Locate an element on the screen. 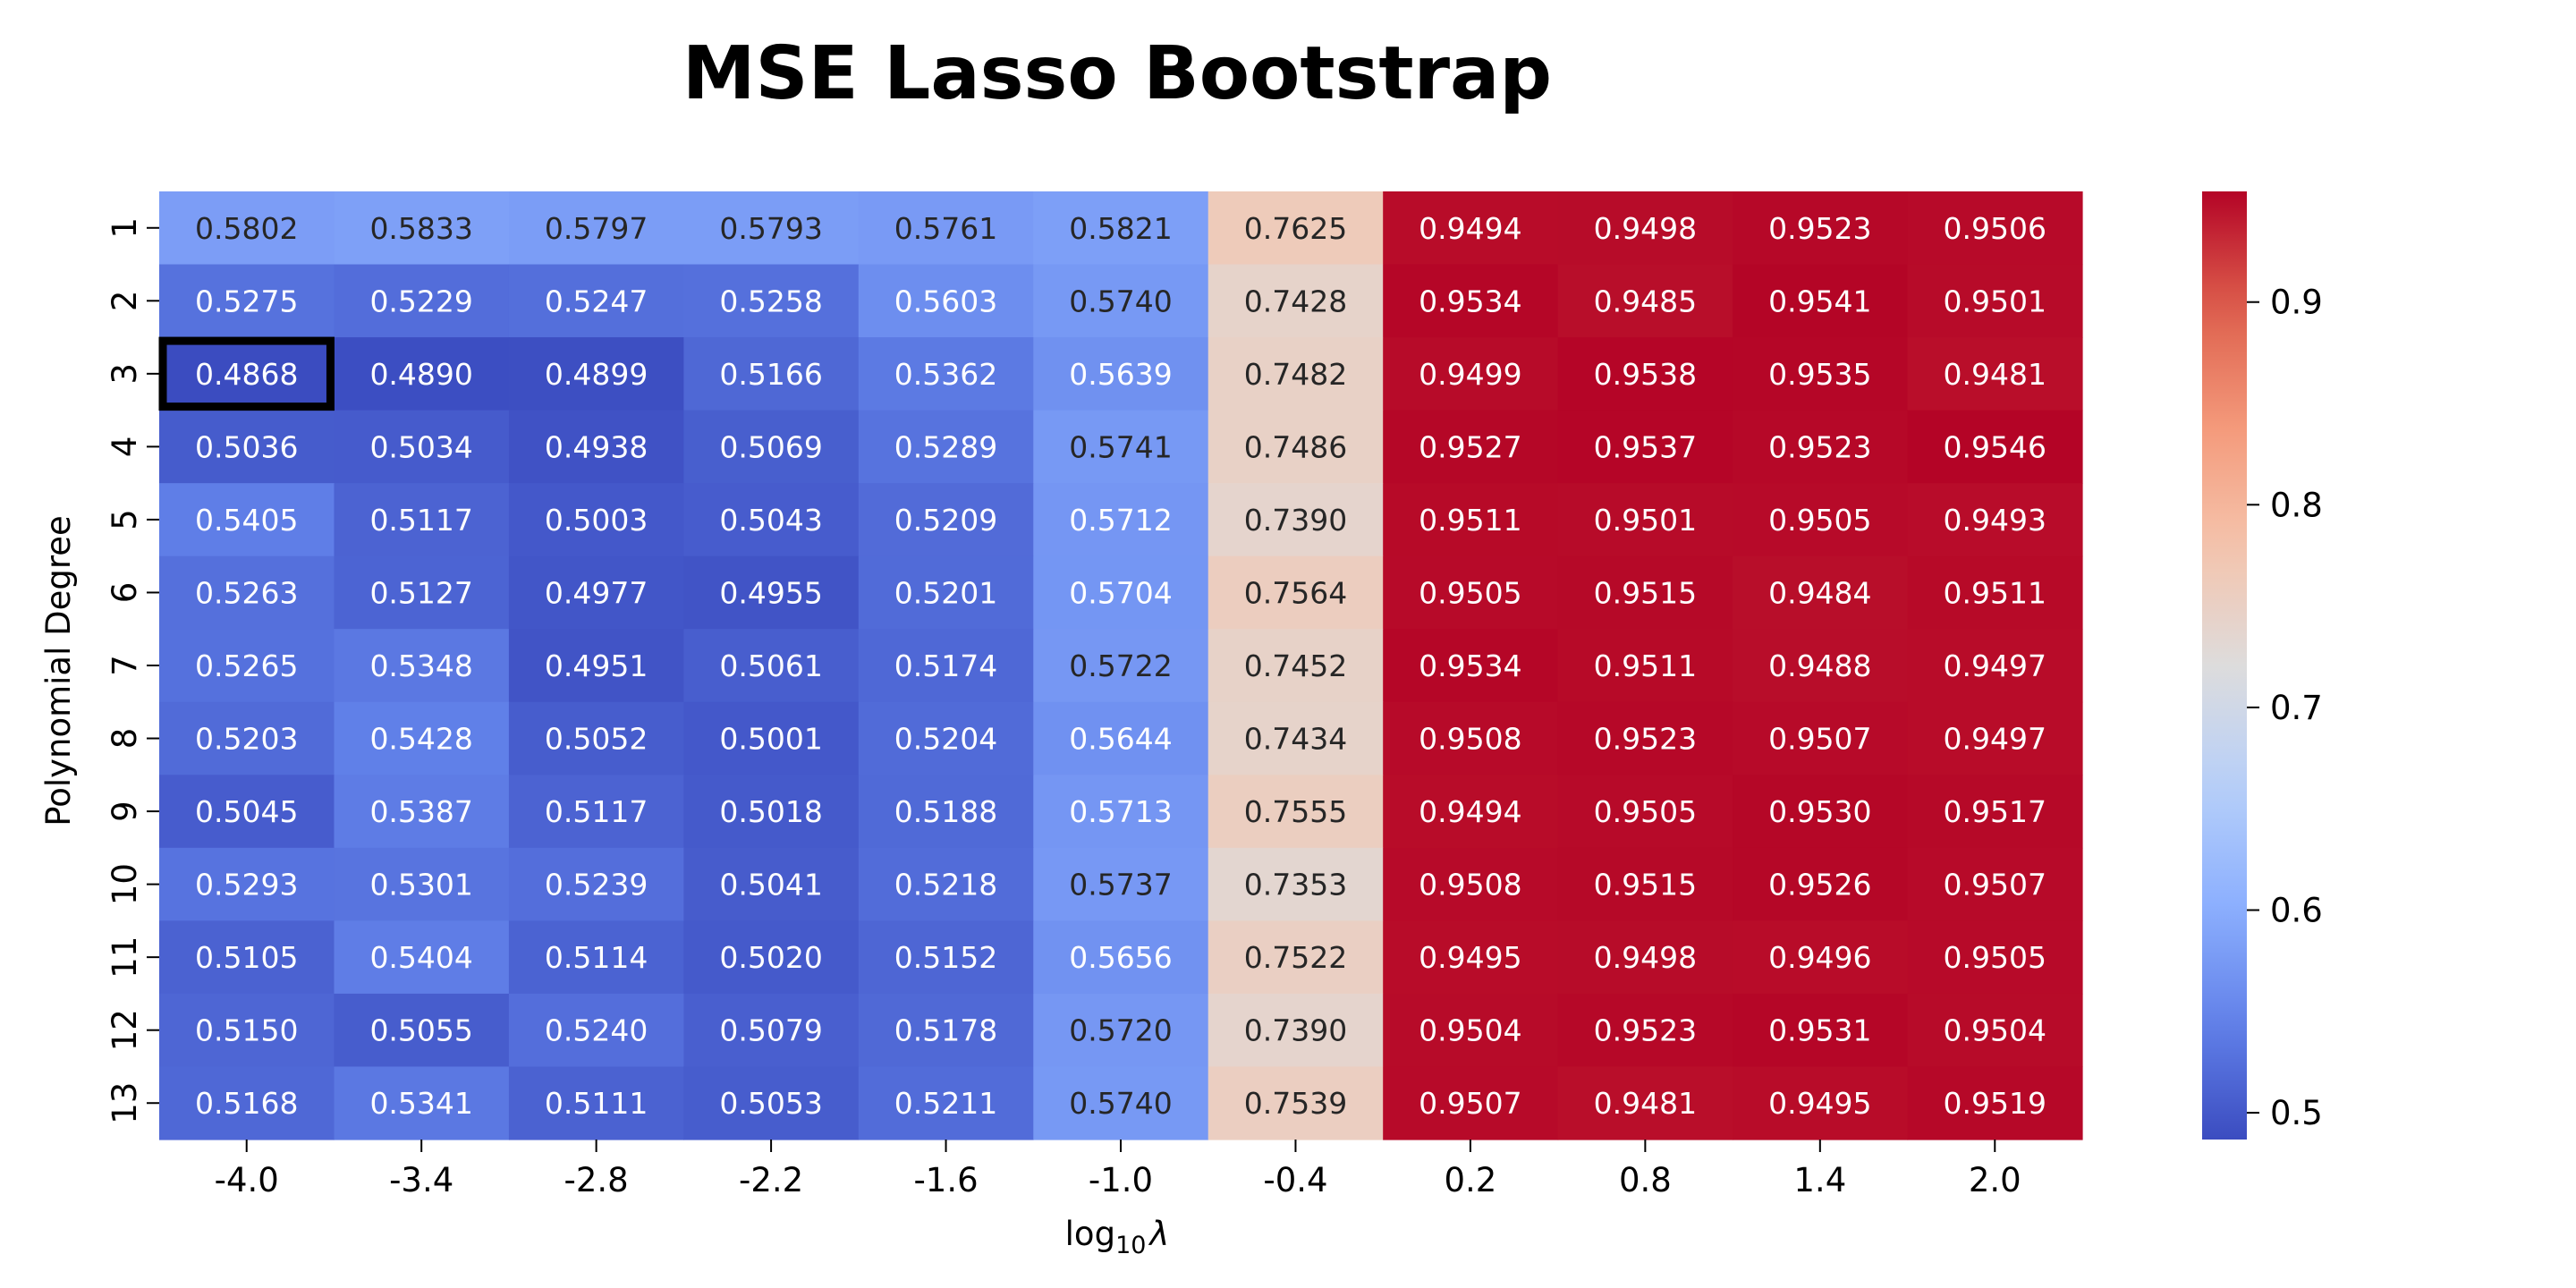  y-tick-label: 5 is located at coordinates (125, 519).